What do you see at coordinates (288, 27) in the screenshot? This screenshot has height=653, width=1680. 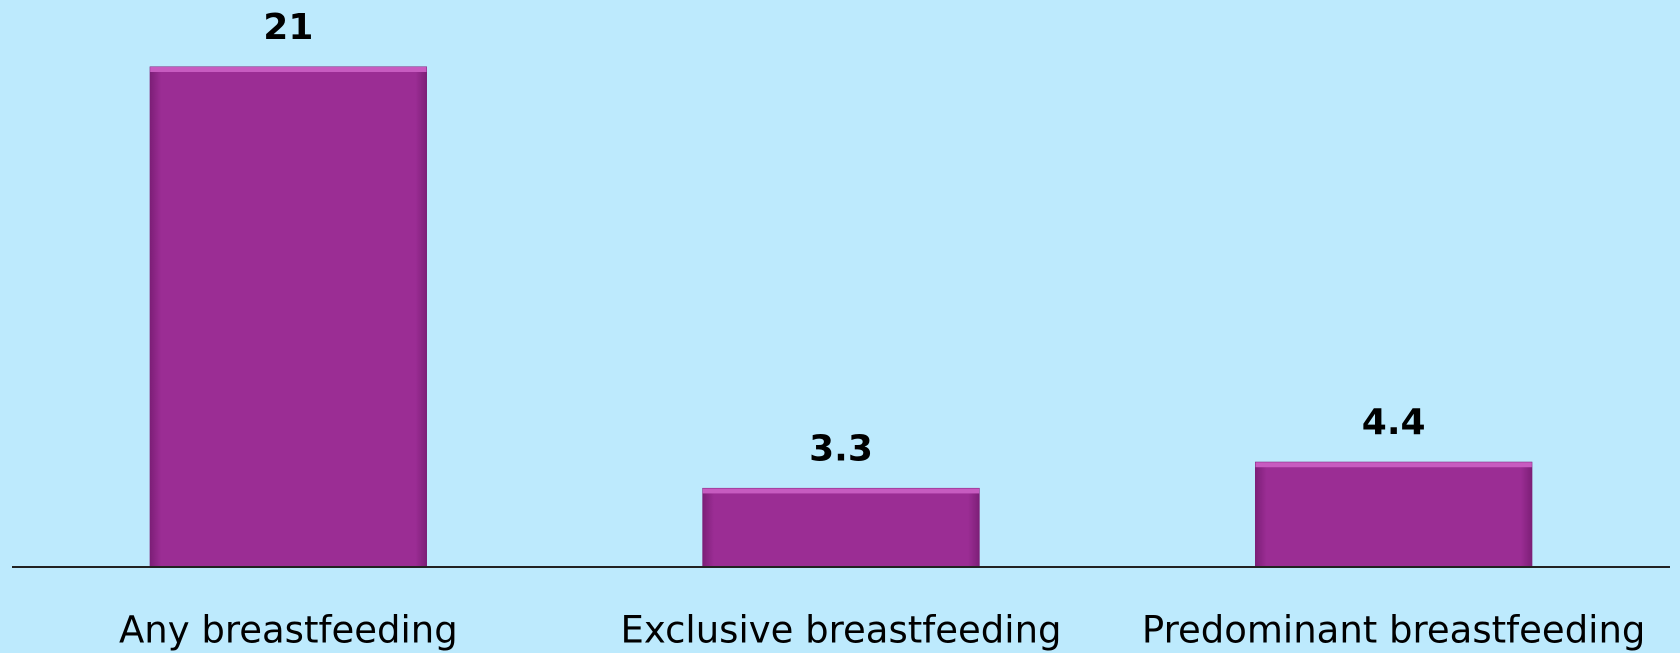 I see `value-label: 21` at bounding box center [288, 27].